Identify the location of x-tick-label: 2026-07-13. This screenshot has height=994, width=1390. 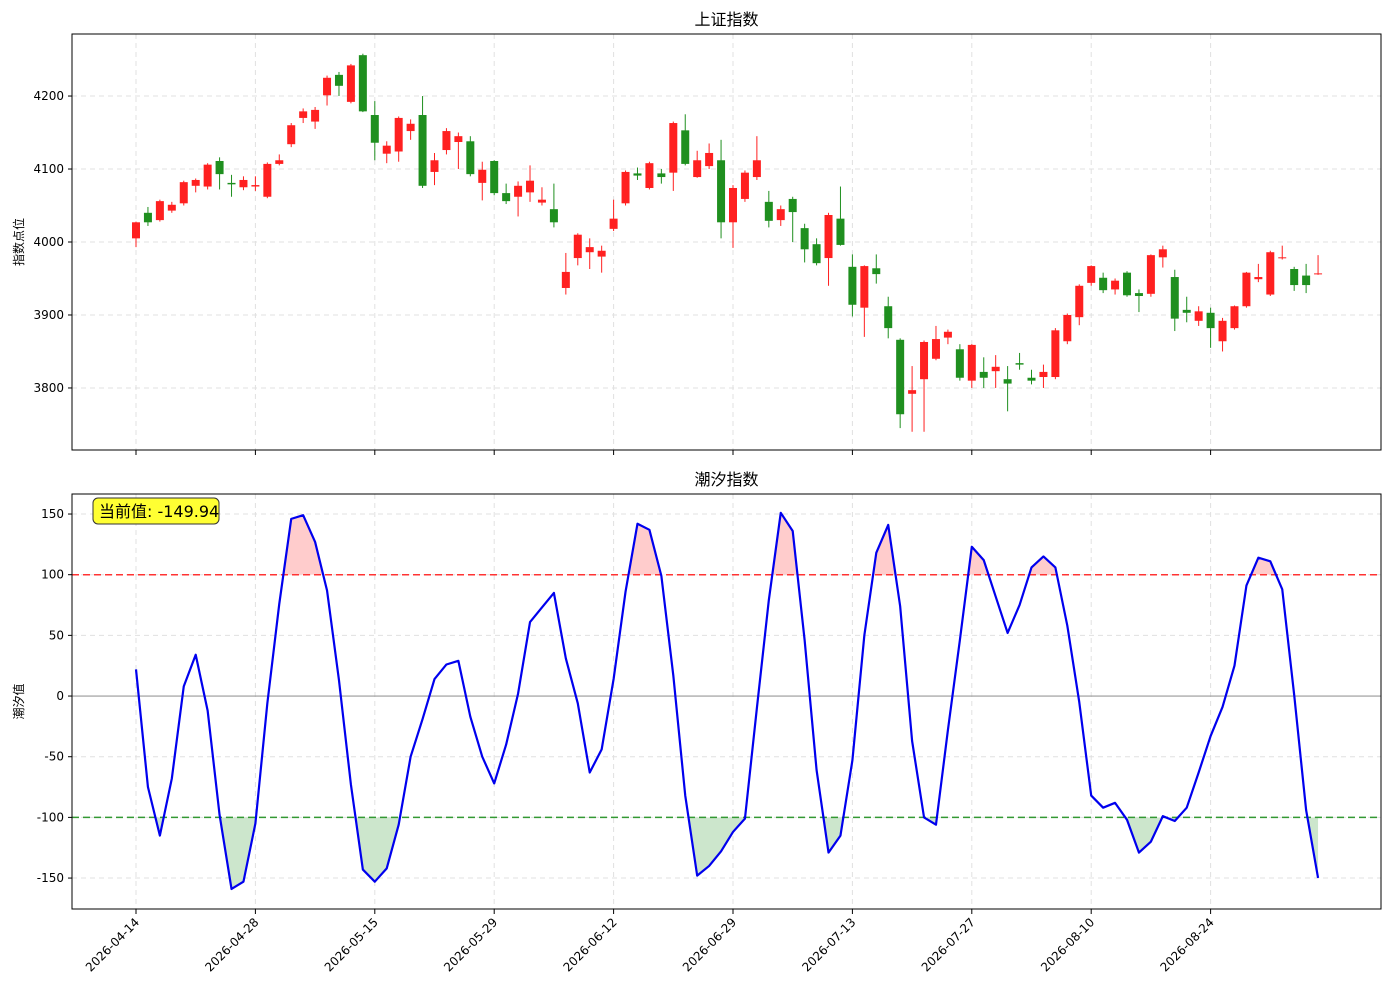
(828, 944).